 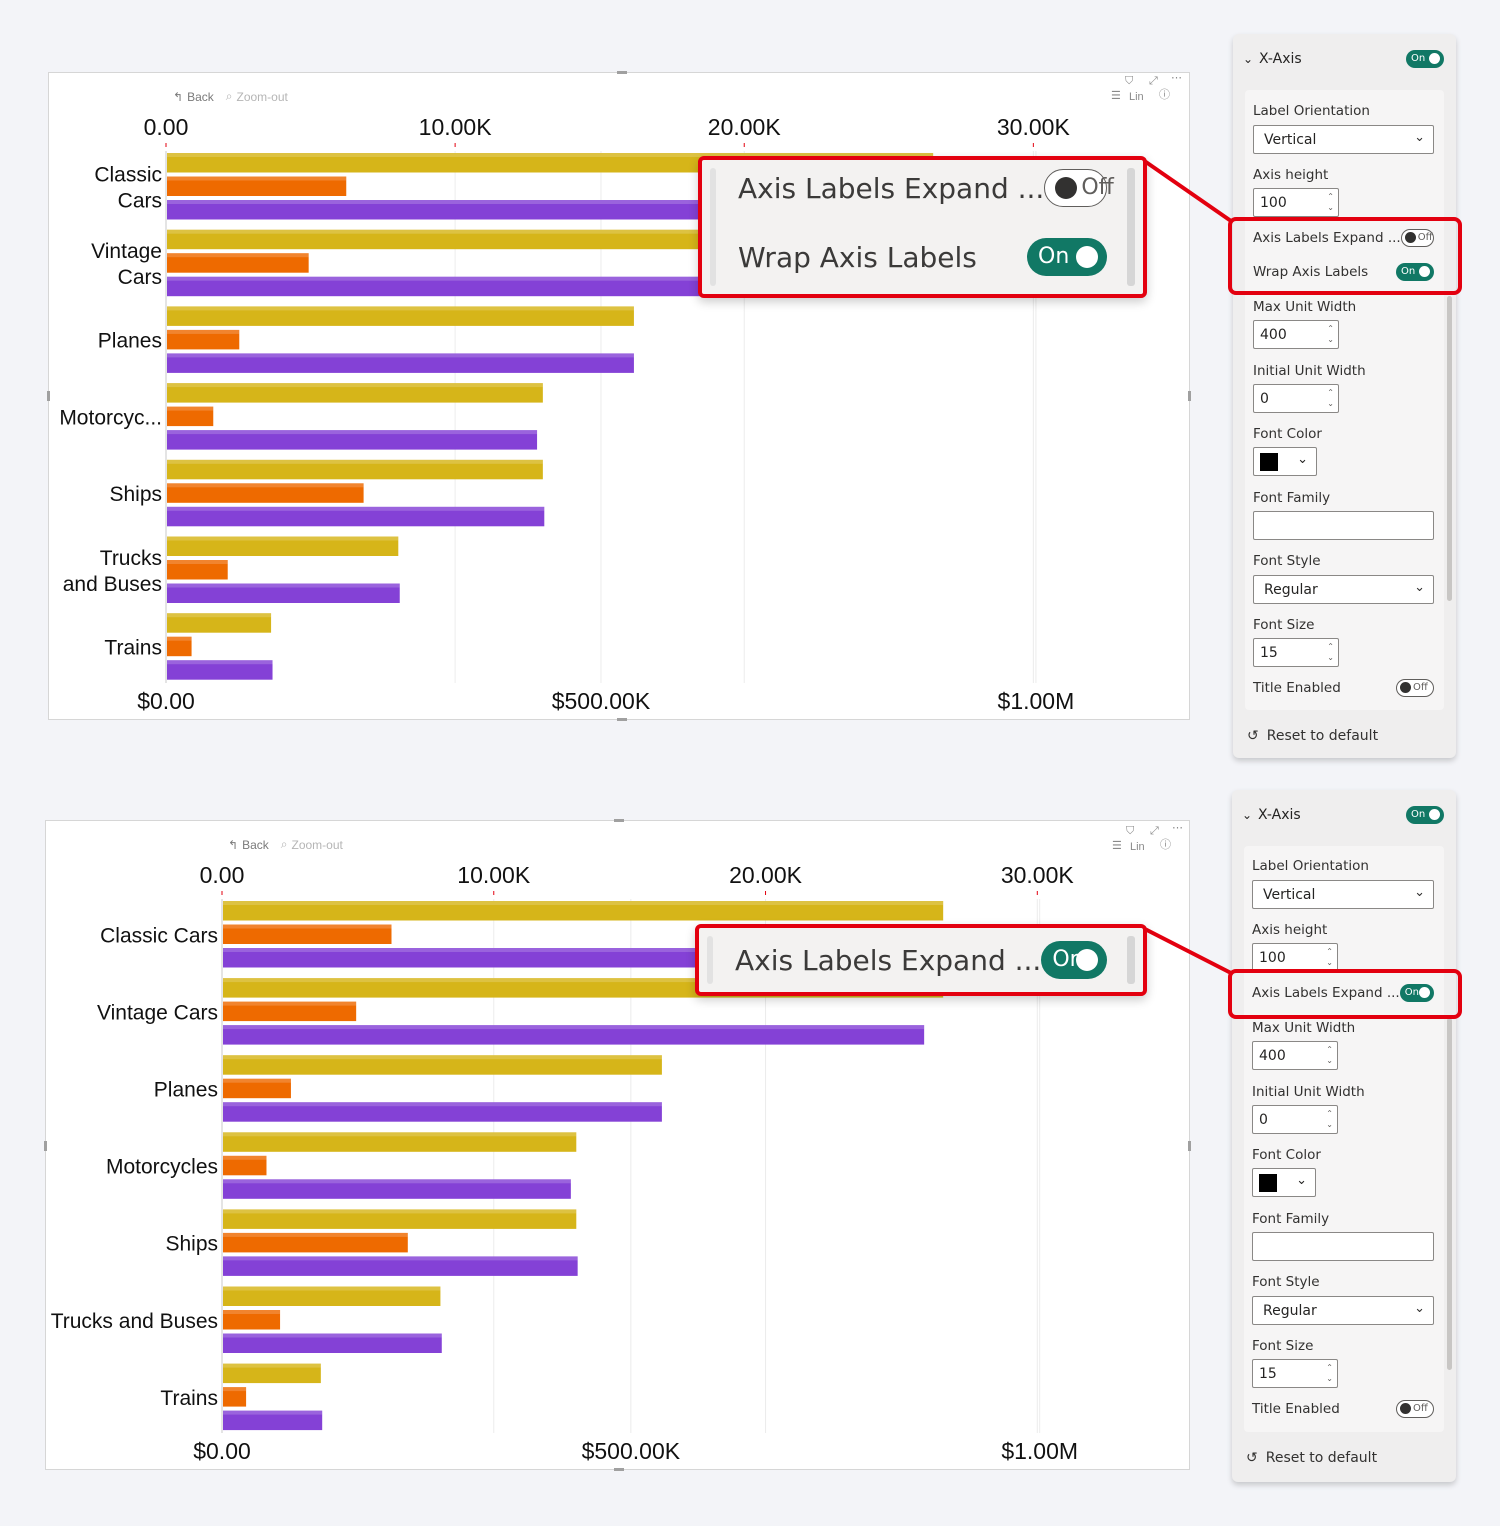 I want to click on axis-labels-expand-toggle: Off, so click(x=1417, y=238).